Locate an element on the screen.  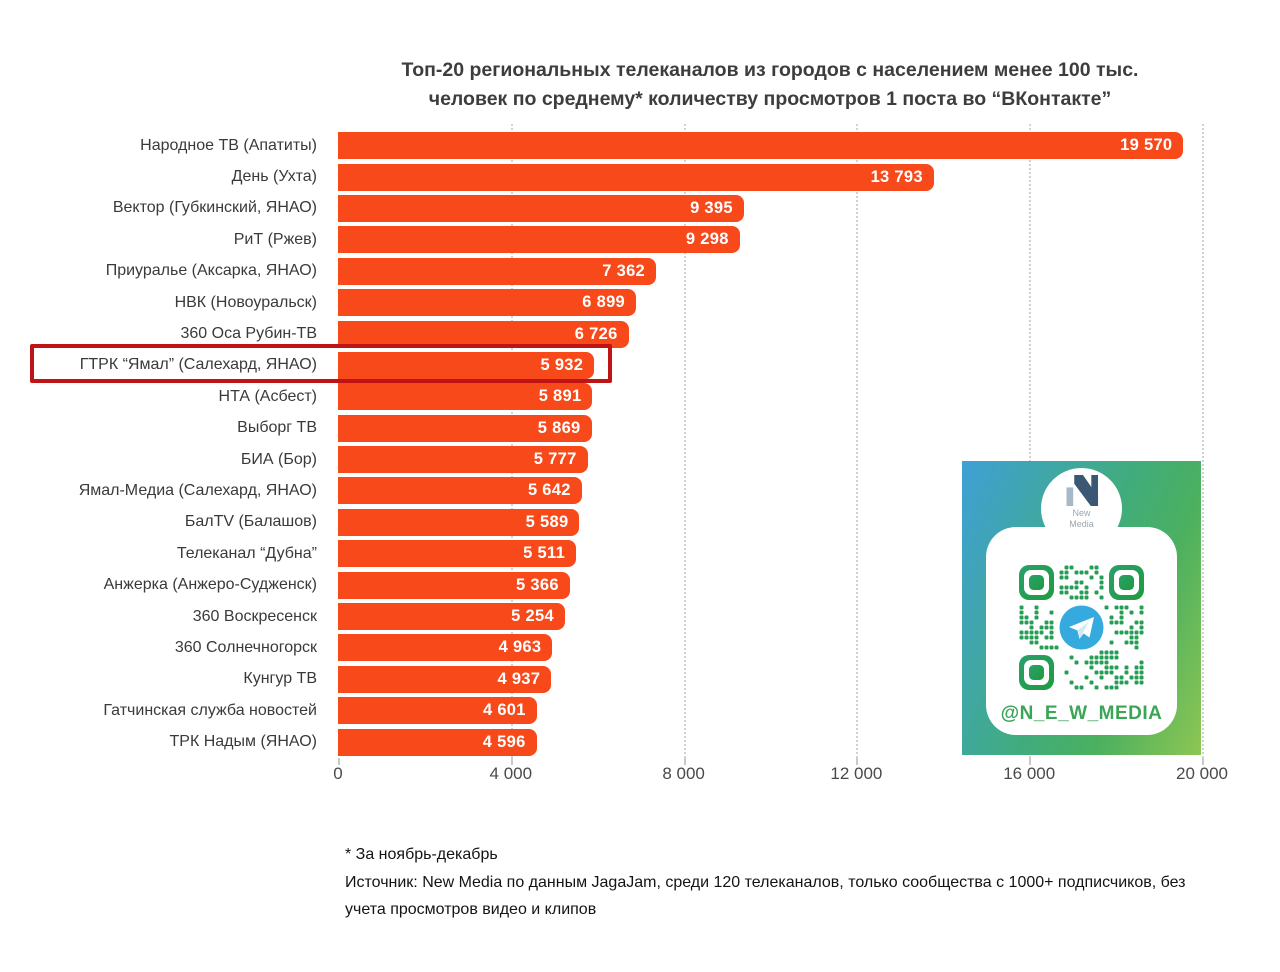
bar-value-label: 19 570 is located at coordinates (1146, 145).